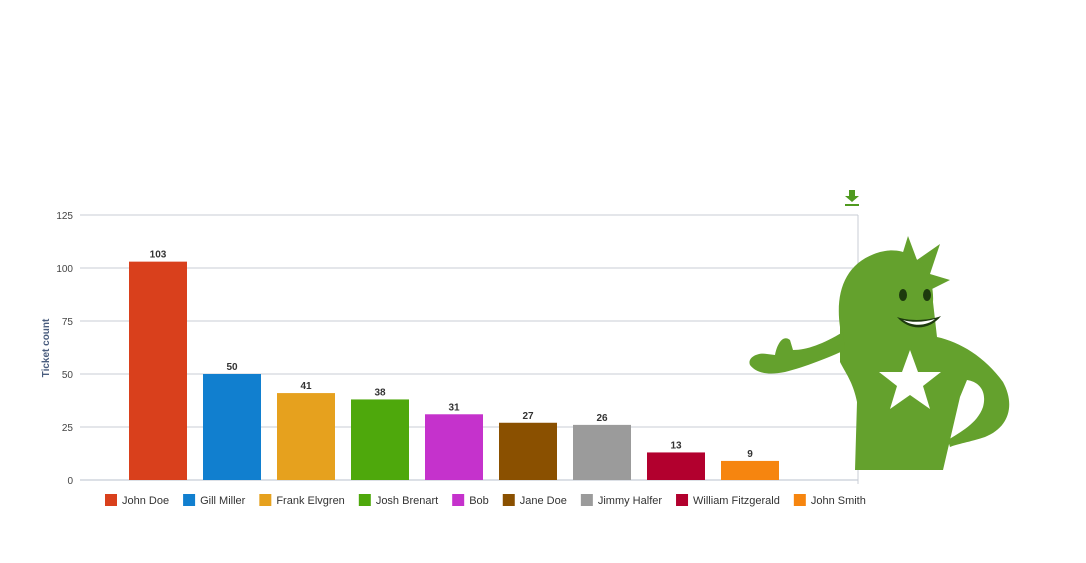  I want to click on y-axis-label: Ticket count, so click(46, 347).